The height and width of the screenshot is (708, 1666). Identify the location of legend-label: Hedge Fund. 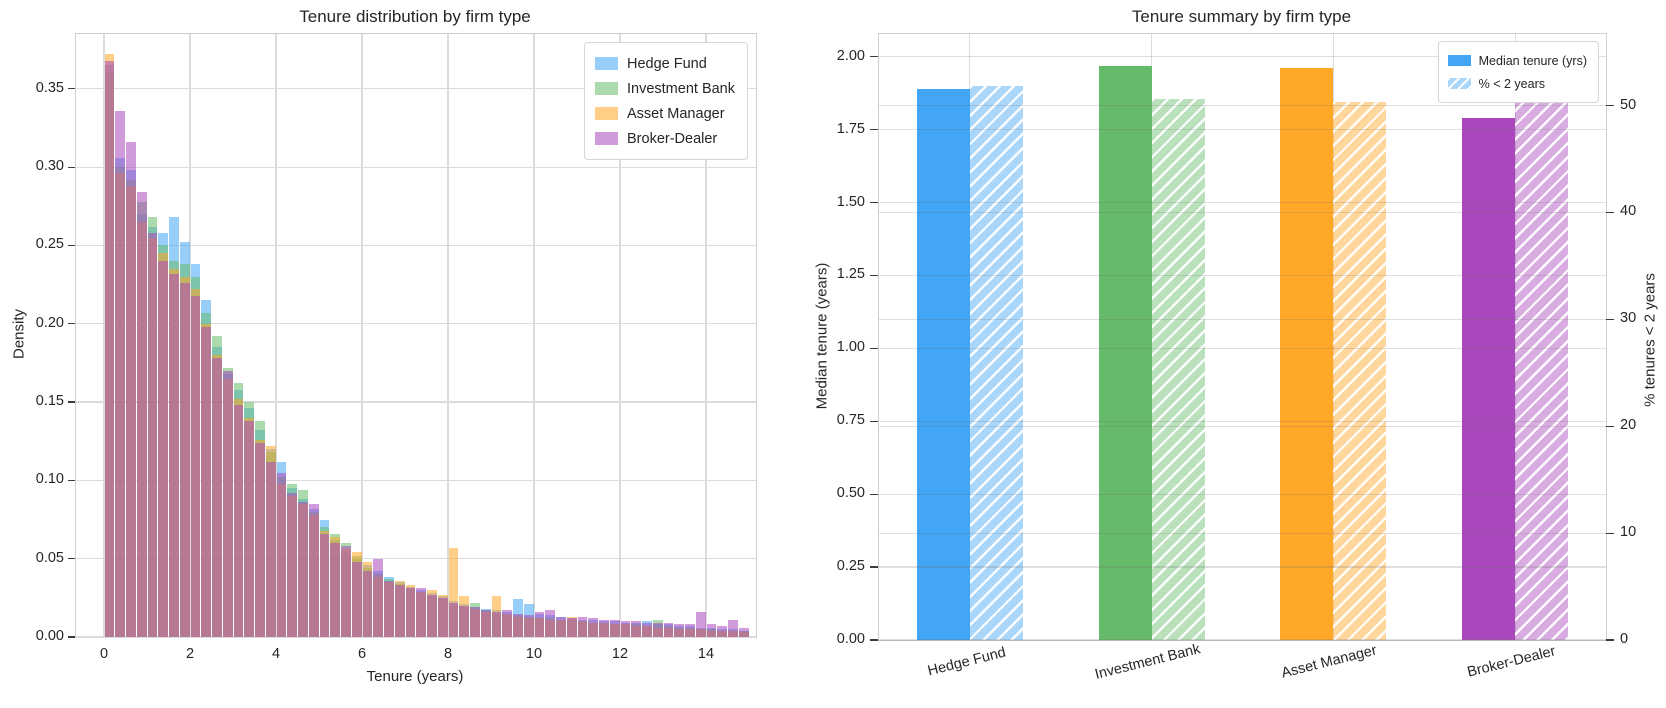
(667, 63).